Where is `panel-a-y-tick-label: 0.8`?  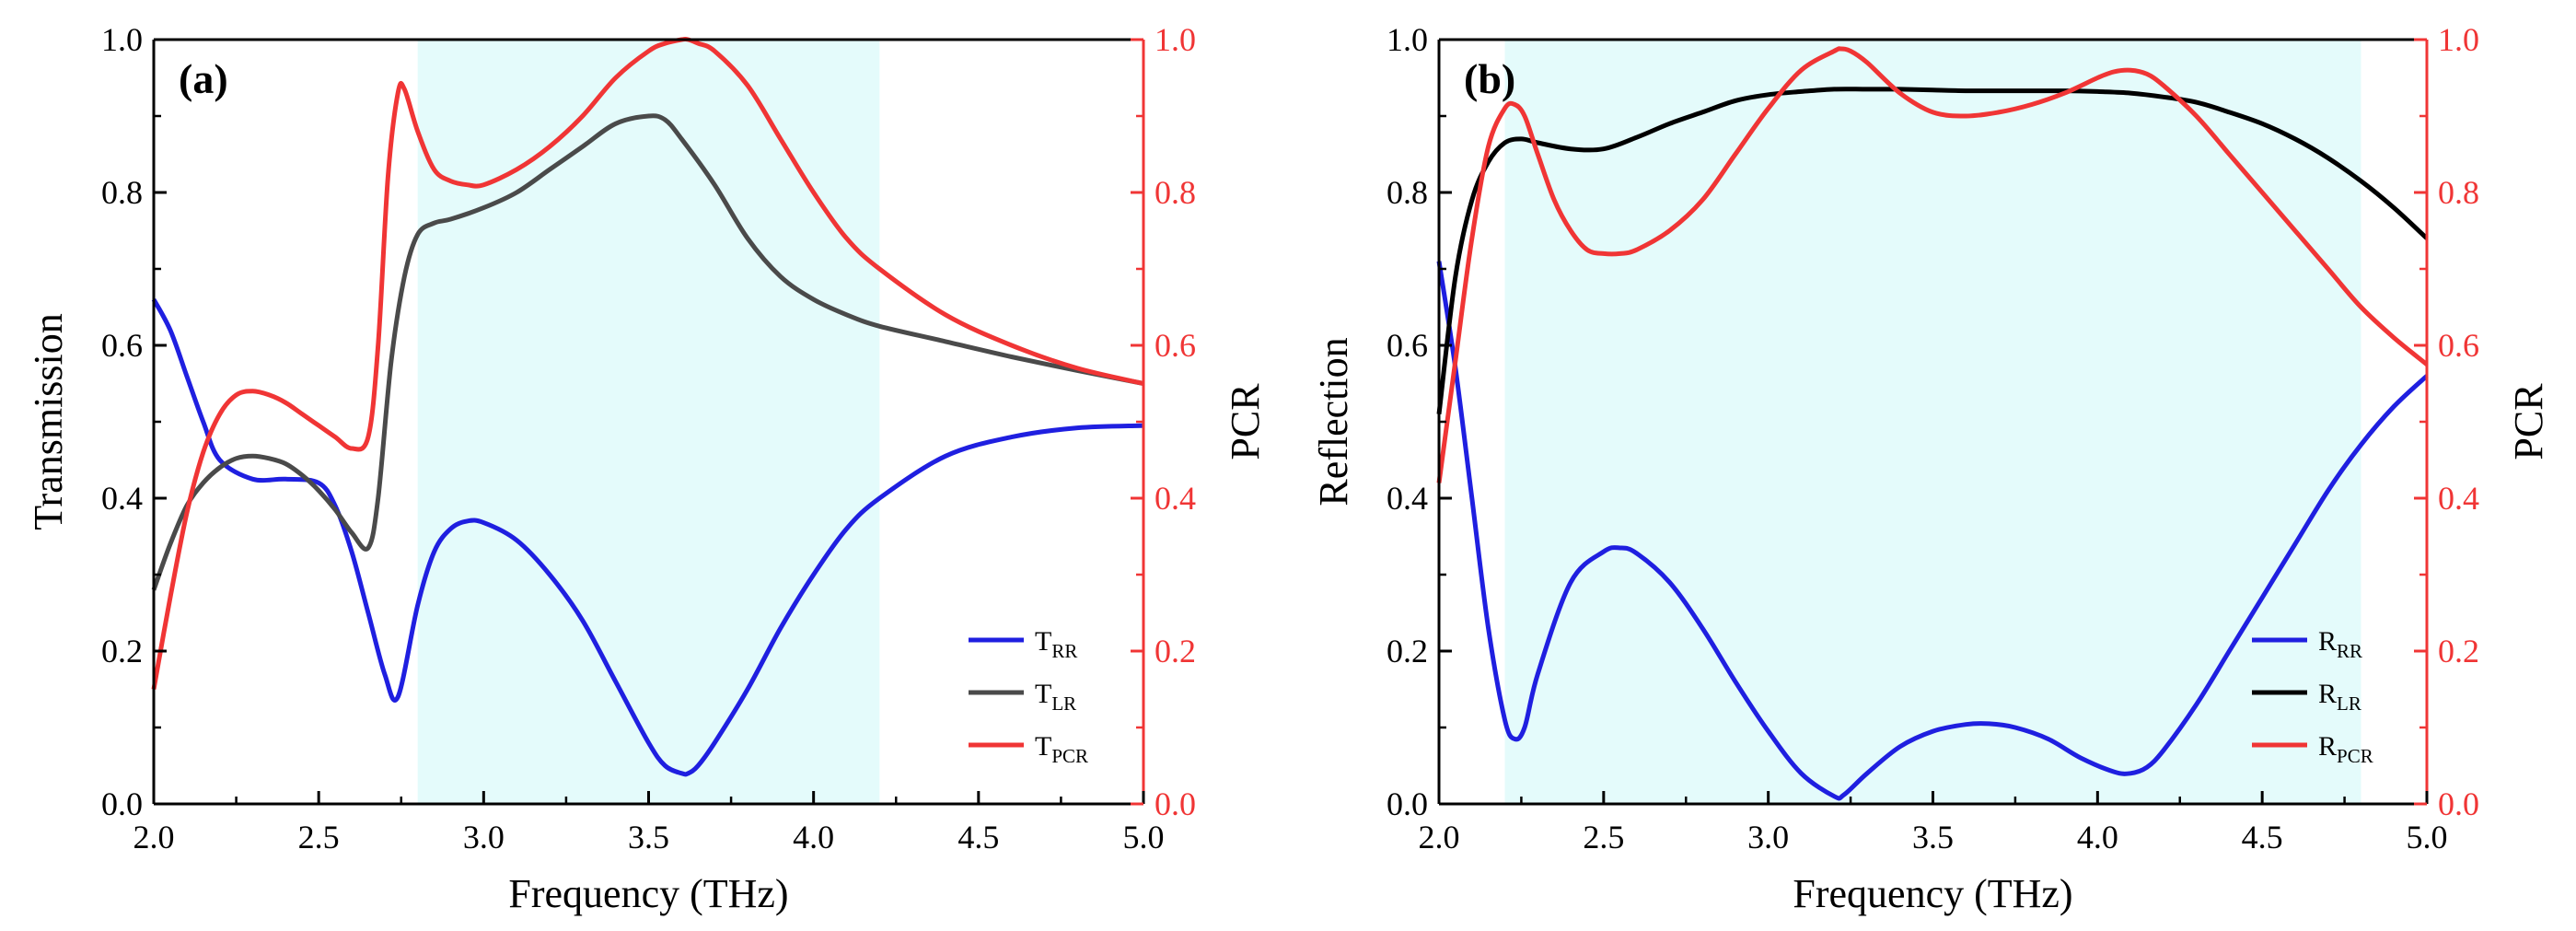
panel-a-y-tick-label: 0.8 is located at coordinates (122, 192).